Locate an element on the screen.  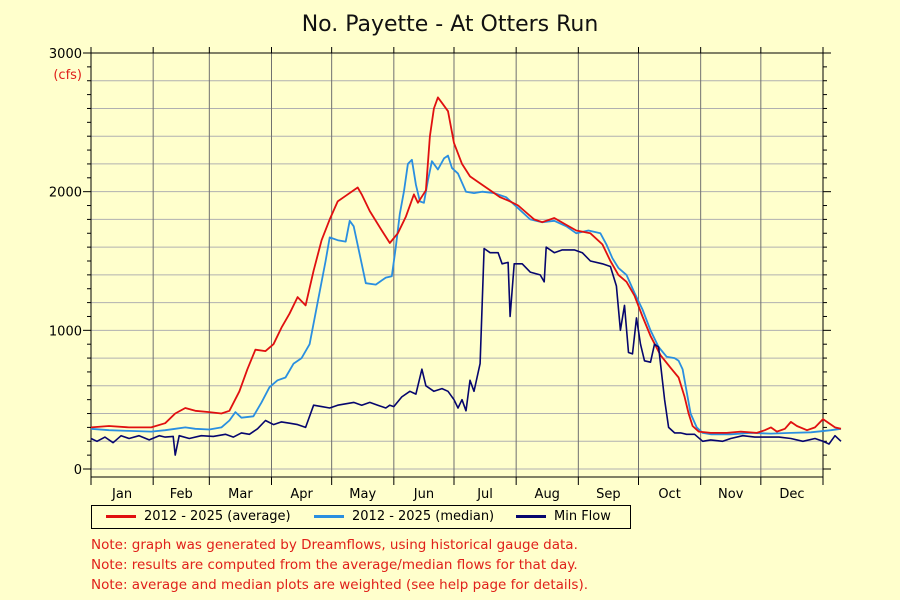
x-tick-label: Dec is located at coordinates (791, 494).